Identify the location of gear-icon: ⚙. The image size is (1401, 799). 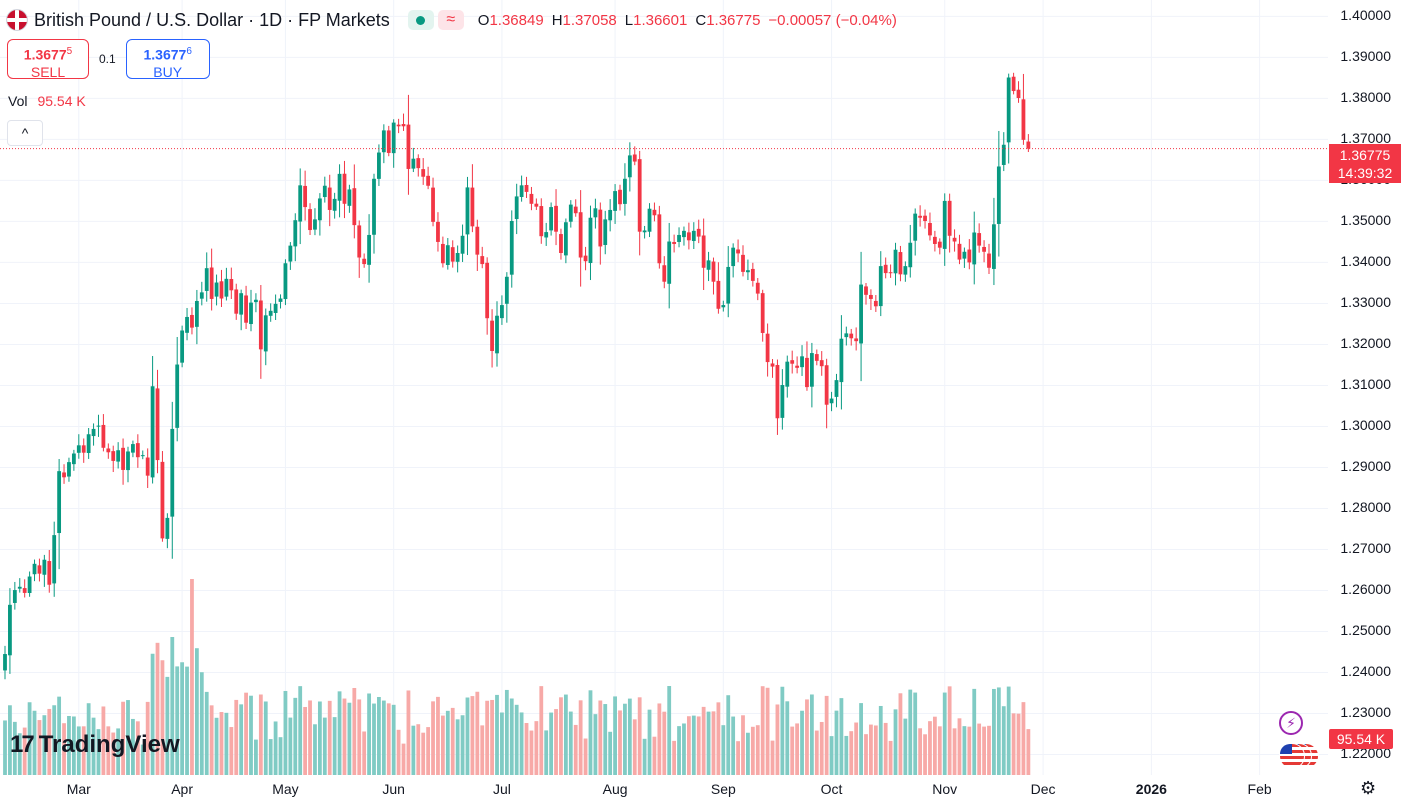
(1368, 788).